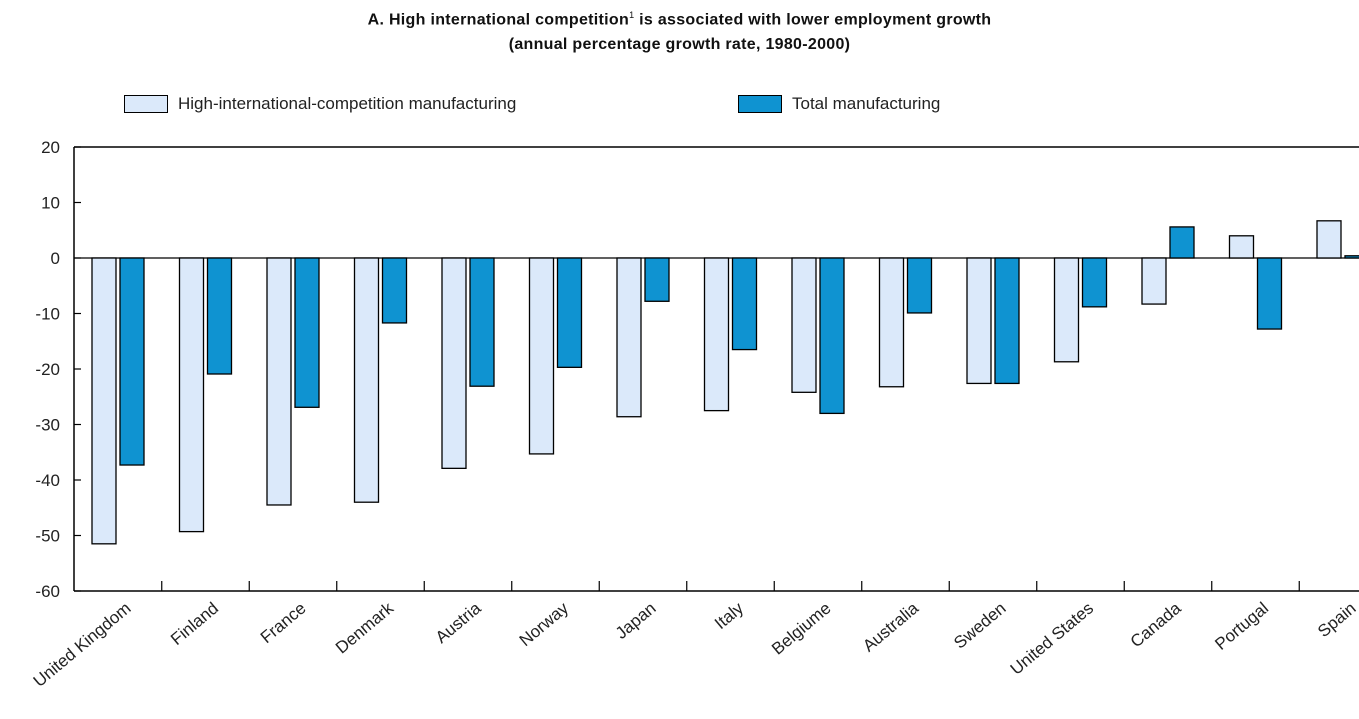  Describe the element at coordinates (194, 624) in the screenshot. I see `x-category-label: Finland` at that location.